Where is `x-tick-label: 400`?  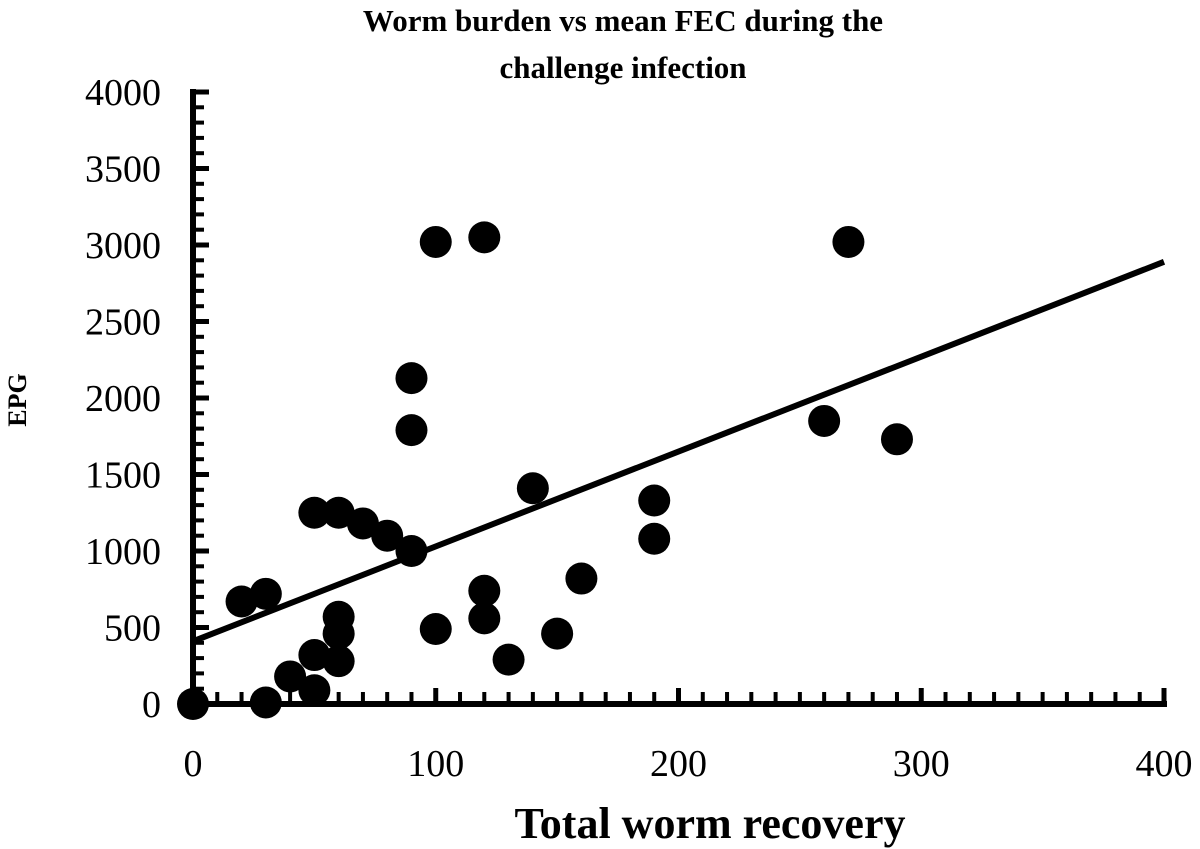 x-tick-label: 400 is located at coordinates (1164, 764).